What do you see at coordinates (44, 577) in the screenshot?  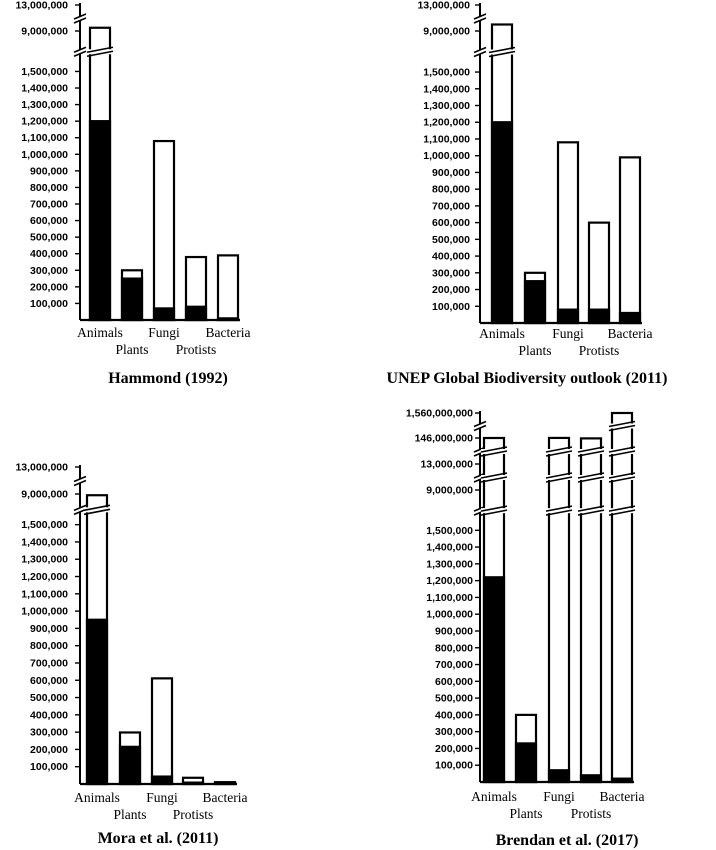 I see `y-tick-label: 1,200,000` at bounding box center [44, 577].